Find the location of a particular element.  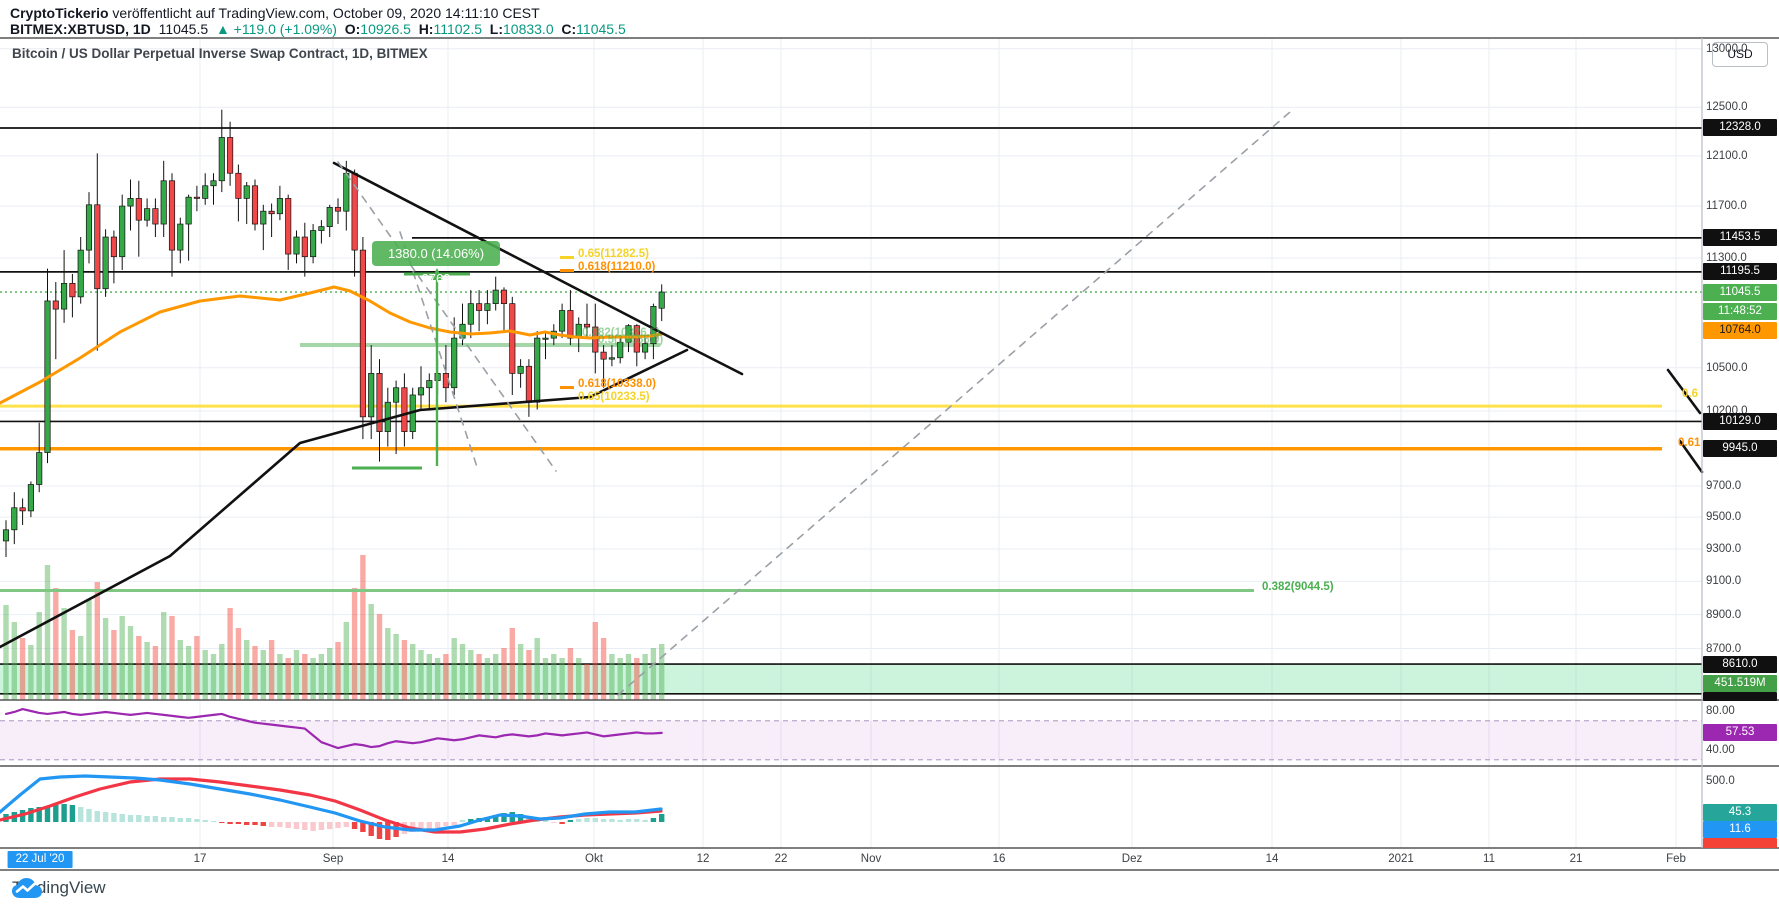

macd-grid-tick: 500.0 is located at coordinates (1720, 781).